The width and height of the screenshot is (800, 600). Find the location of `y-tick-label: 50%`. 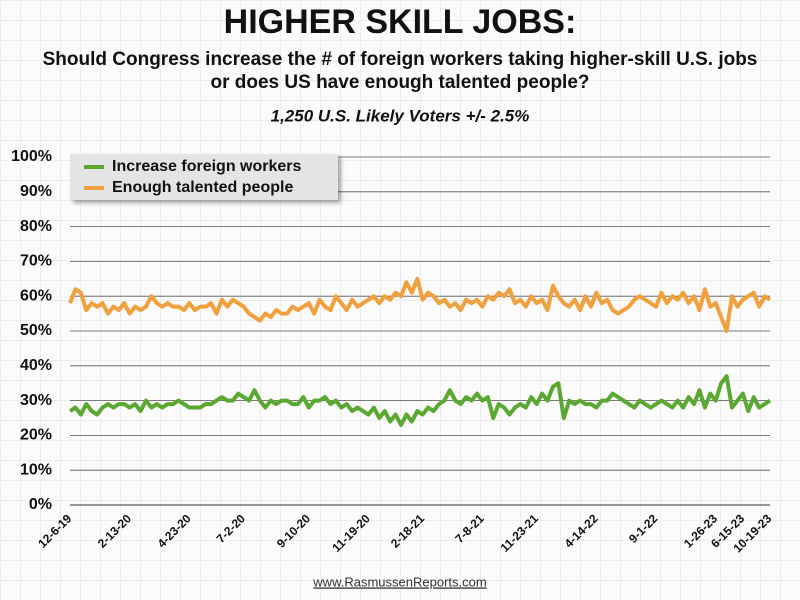

y-tick-label: 50% is located at coordinates (36, 330).